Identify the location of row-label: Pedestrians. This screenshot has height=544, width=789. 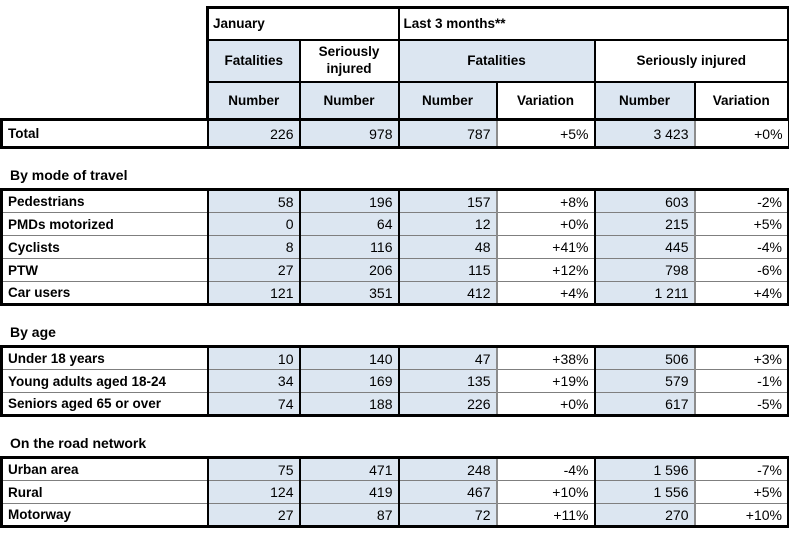
(104, 201).